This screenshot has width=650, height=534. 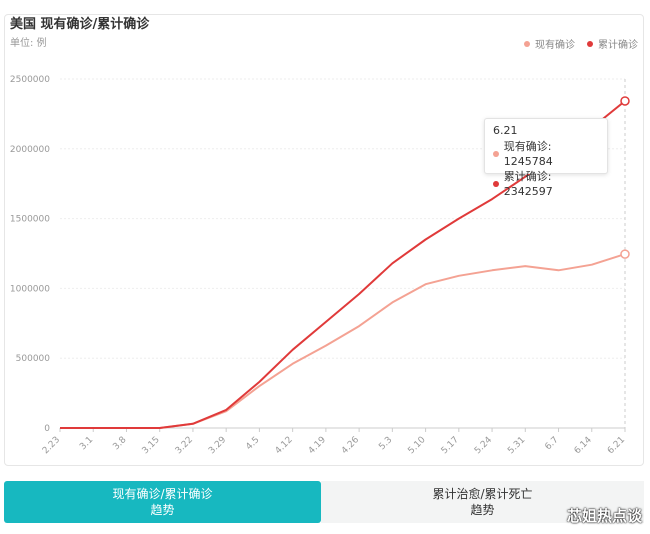 I want to click on tooltip-text-cumulative: 累计确诊: 2342597, so click(x=528, y=184).